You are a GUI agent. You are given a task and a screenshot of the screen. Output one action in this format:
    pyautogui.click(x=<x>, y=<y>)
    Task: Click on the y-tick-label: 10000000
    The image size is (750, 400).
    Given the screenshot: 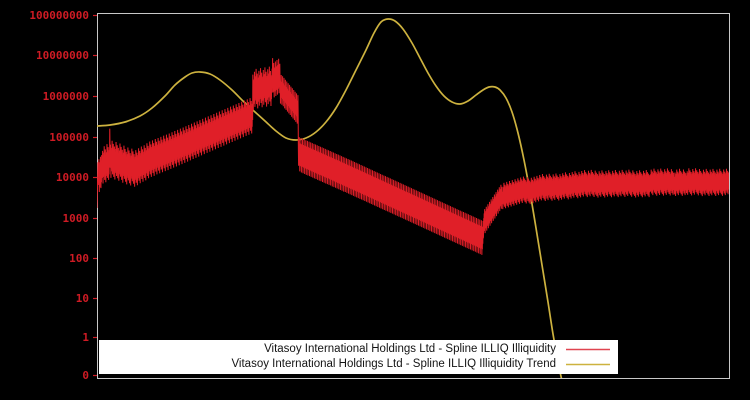 What is the action you would take?
    pyautogui.click(x=62, y=55)
    